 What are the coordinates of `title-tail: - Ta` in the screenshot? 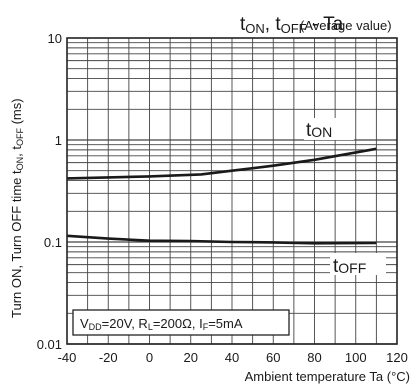 It's located at (325, 24).